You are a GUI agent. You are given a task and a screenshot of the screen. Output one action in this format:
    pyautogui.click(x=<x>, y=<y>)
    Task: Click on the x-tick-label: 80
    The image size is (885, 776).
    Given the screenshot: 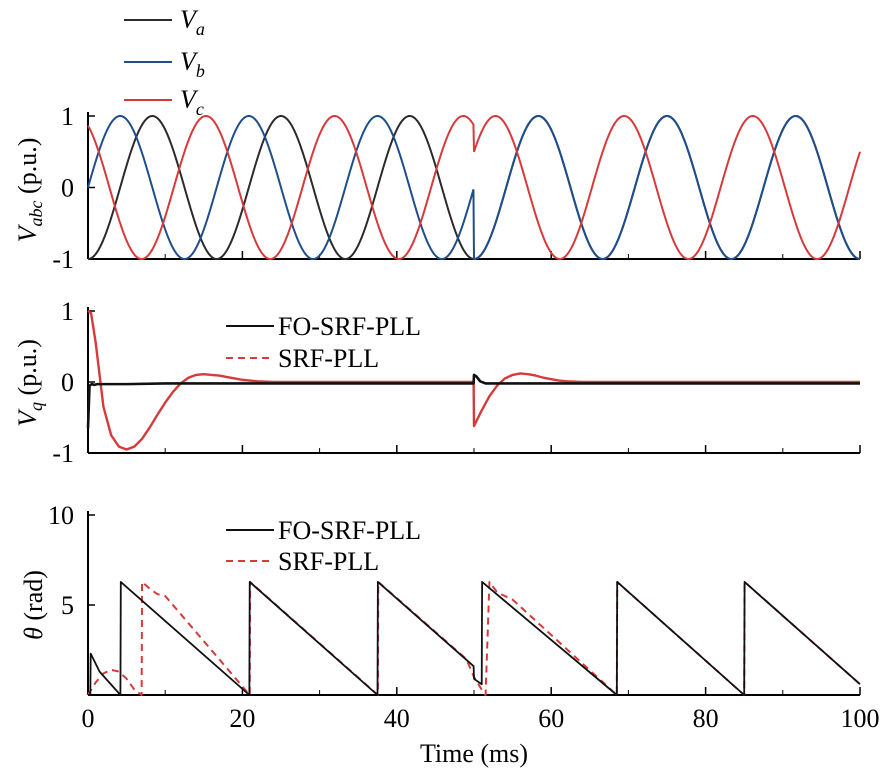 What is the action you would take?
    pyautogui.click(x=706, y=718)
    